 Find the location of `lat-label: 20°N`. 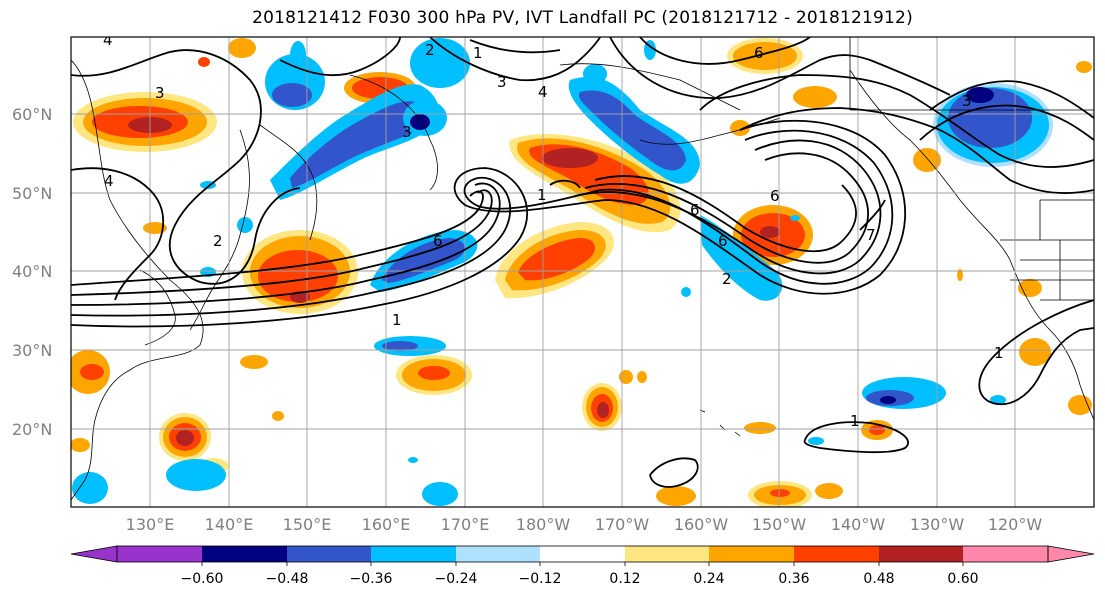

lat-label: 20°N is located at coordinates (32, 429).